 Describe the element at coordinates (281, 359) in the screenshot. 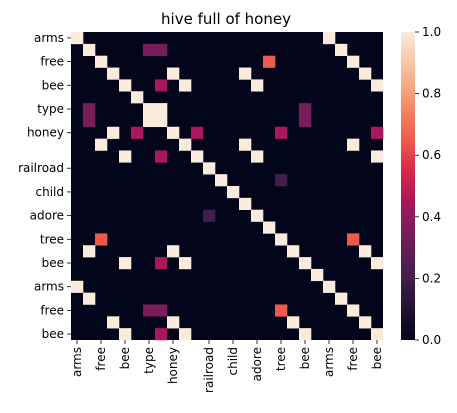

I see `x-tick-label: tree` at that location.